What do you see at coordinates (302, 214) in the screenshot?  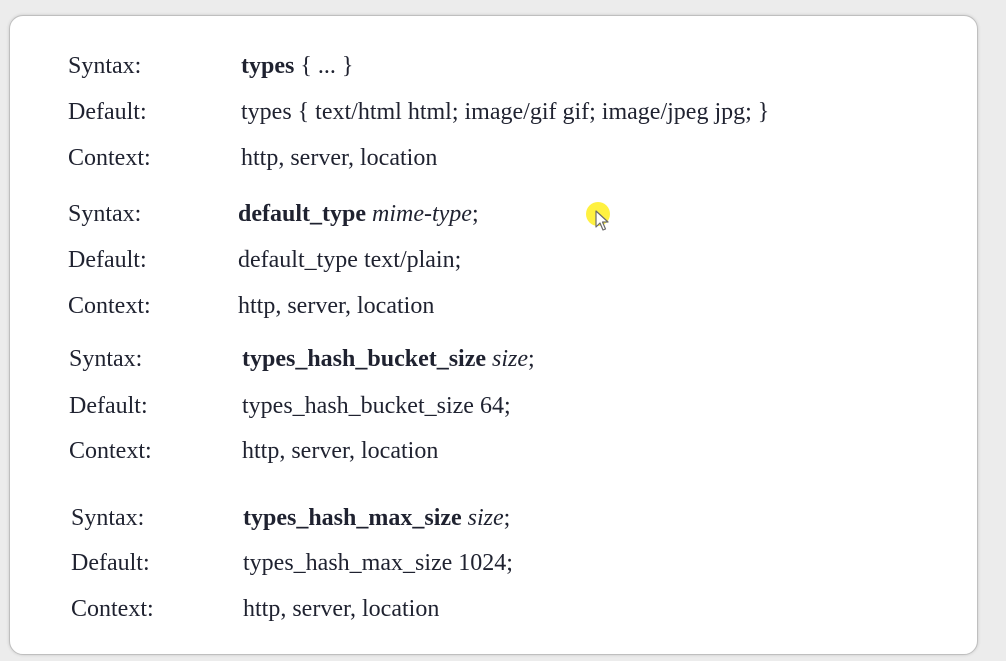 I see `directive-keyword: default_type` at bounding box center [302, 214].